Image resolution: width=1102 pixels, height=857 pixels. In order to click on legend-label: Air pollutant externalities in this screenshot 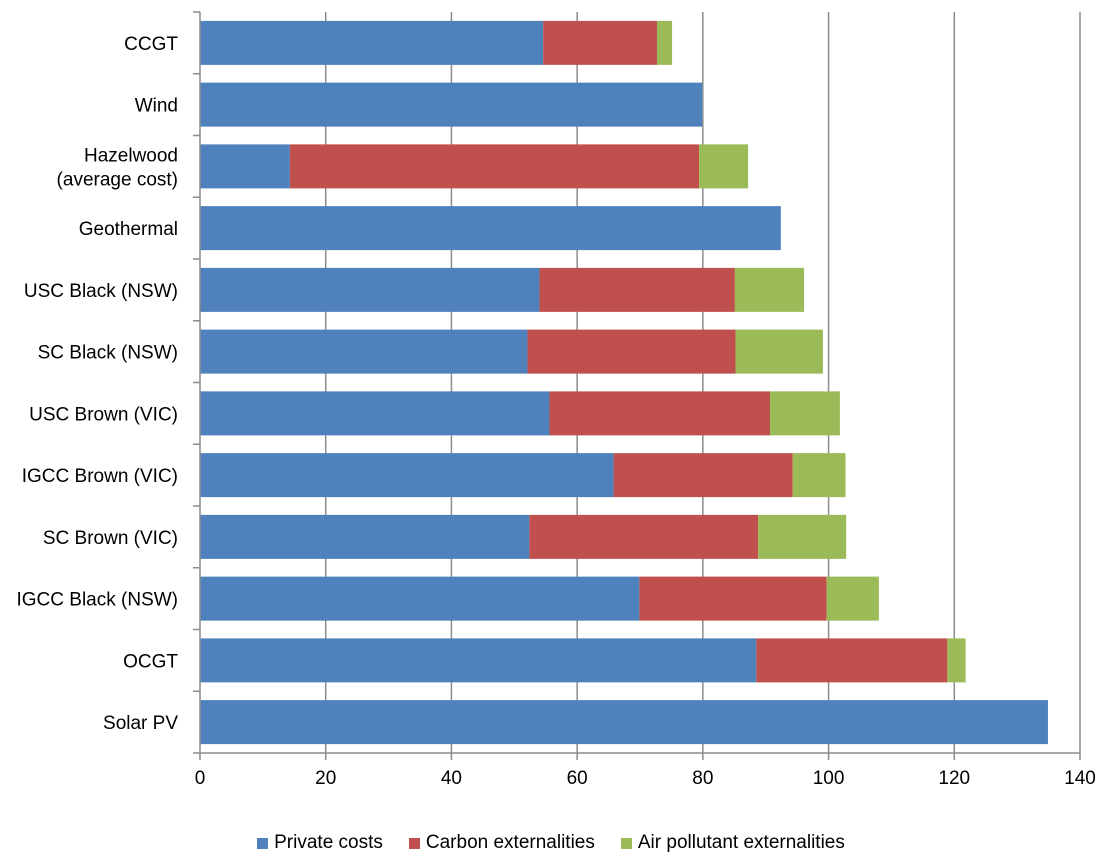, I will do `click(741, 842)`.